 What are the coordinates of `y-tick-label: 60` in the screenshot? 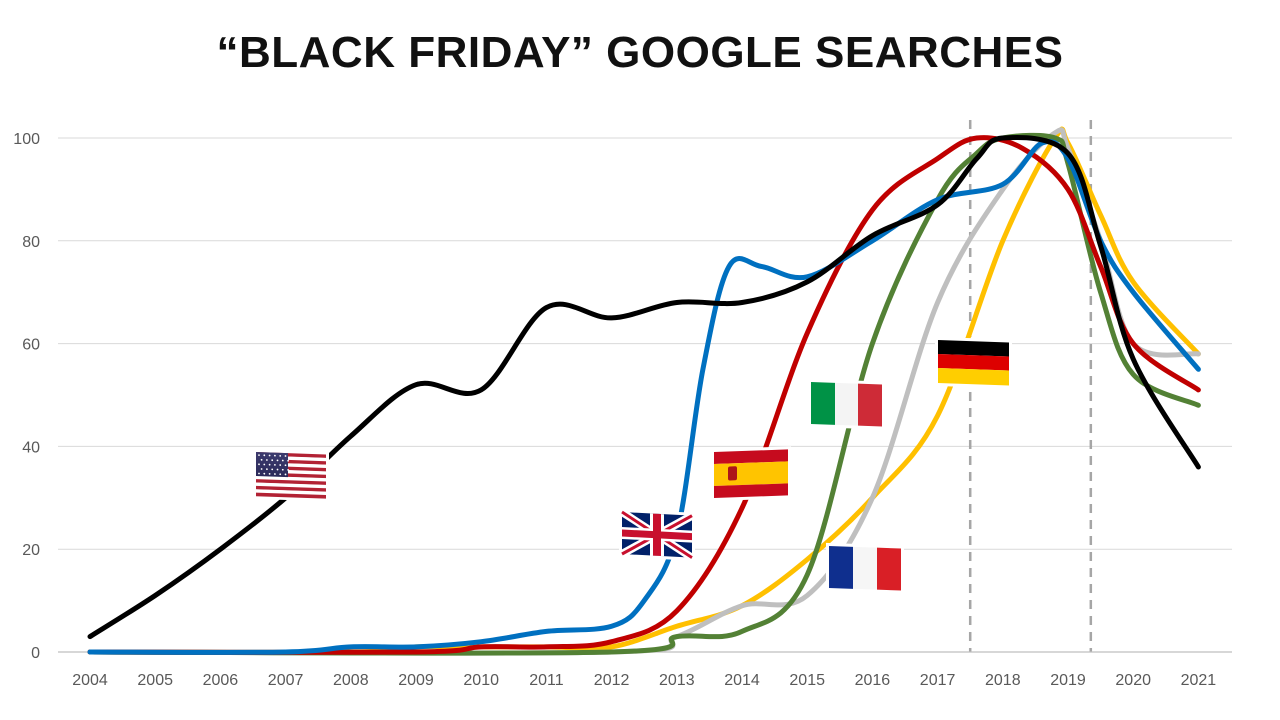 It's located at (31, 345).